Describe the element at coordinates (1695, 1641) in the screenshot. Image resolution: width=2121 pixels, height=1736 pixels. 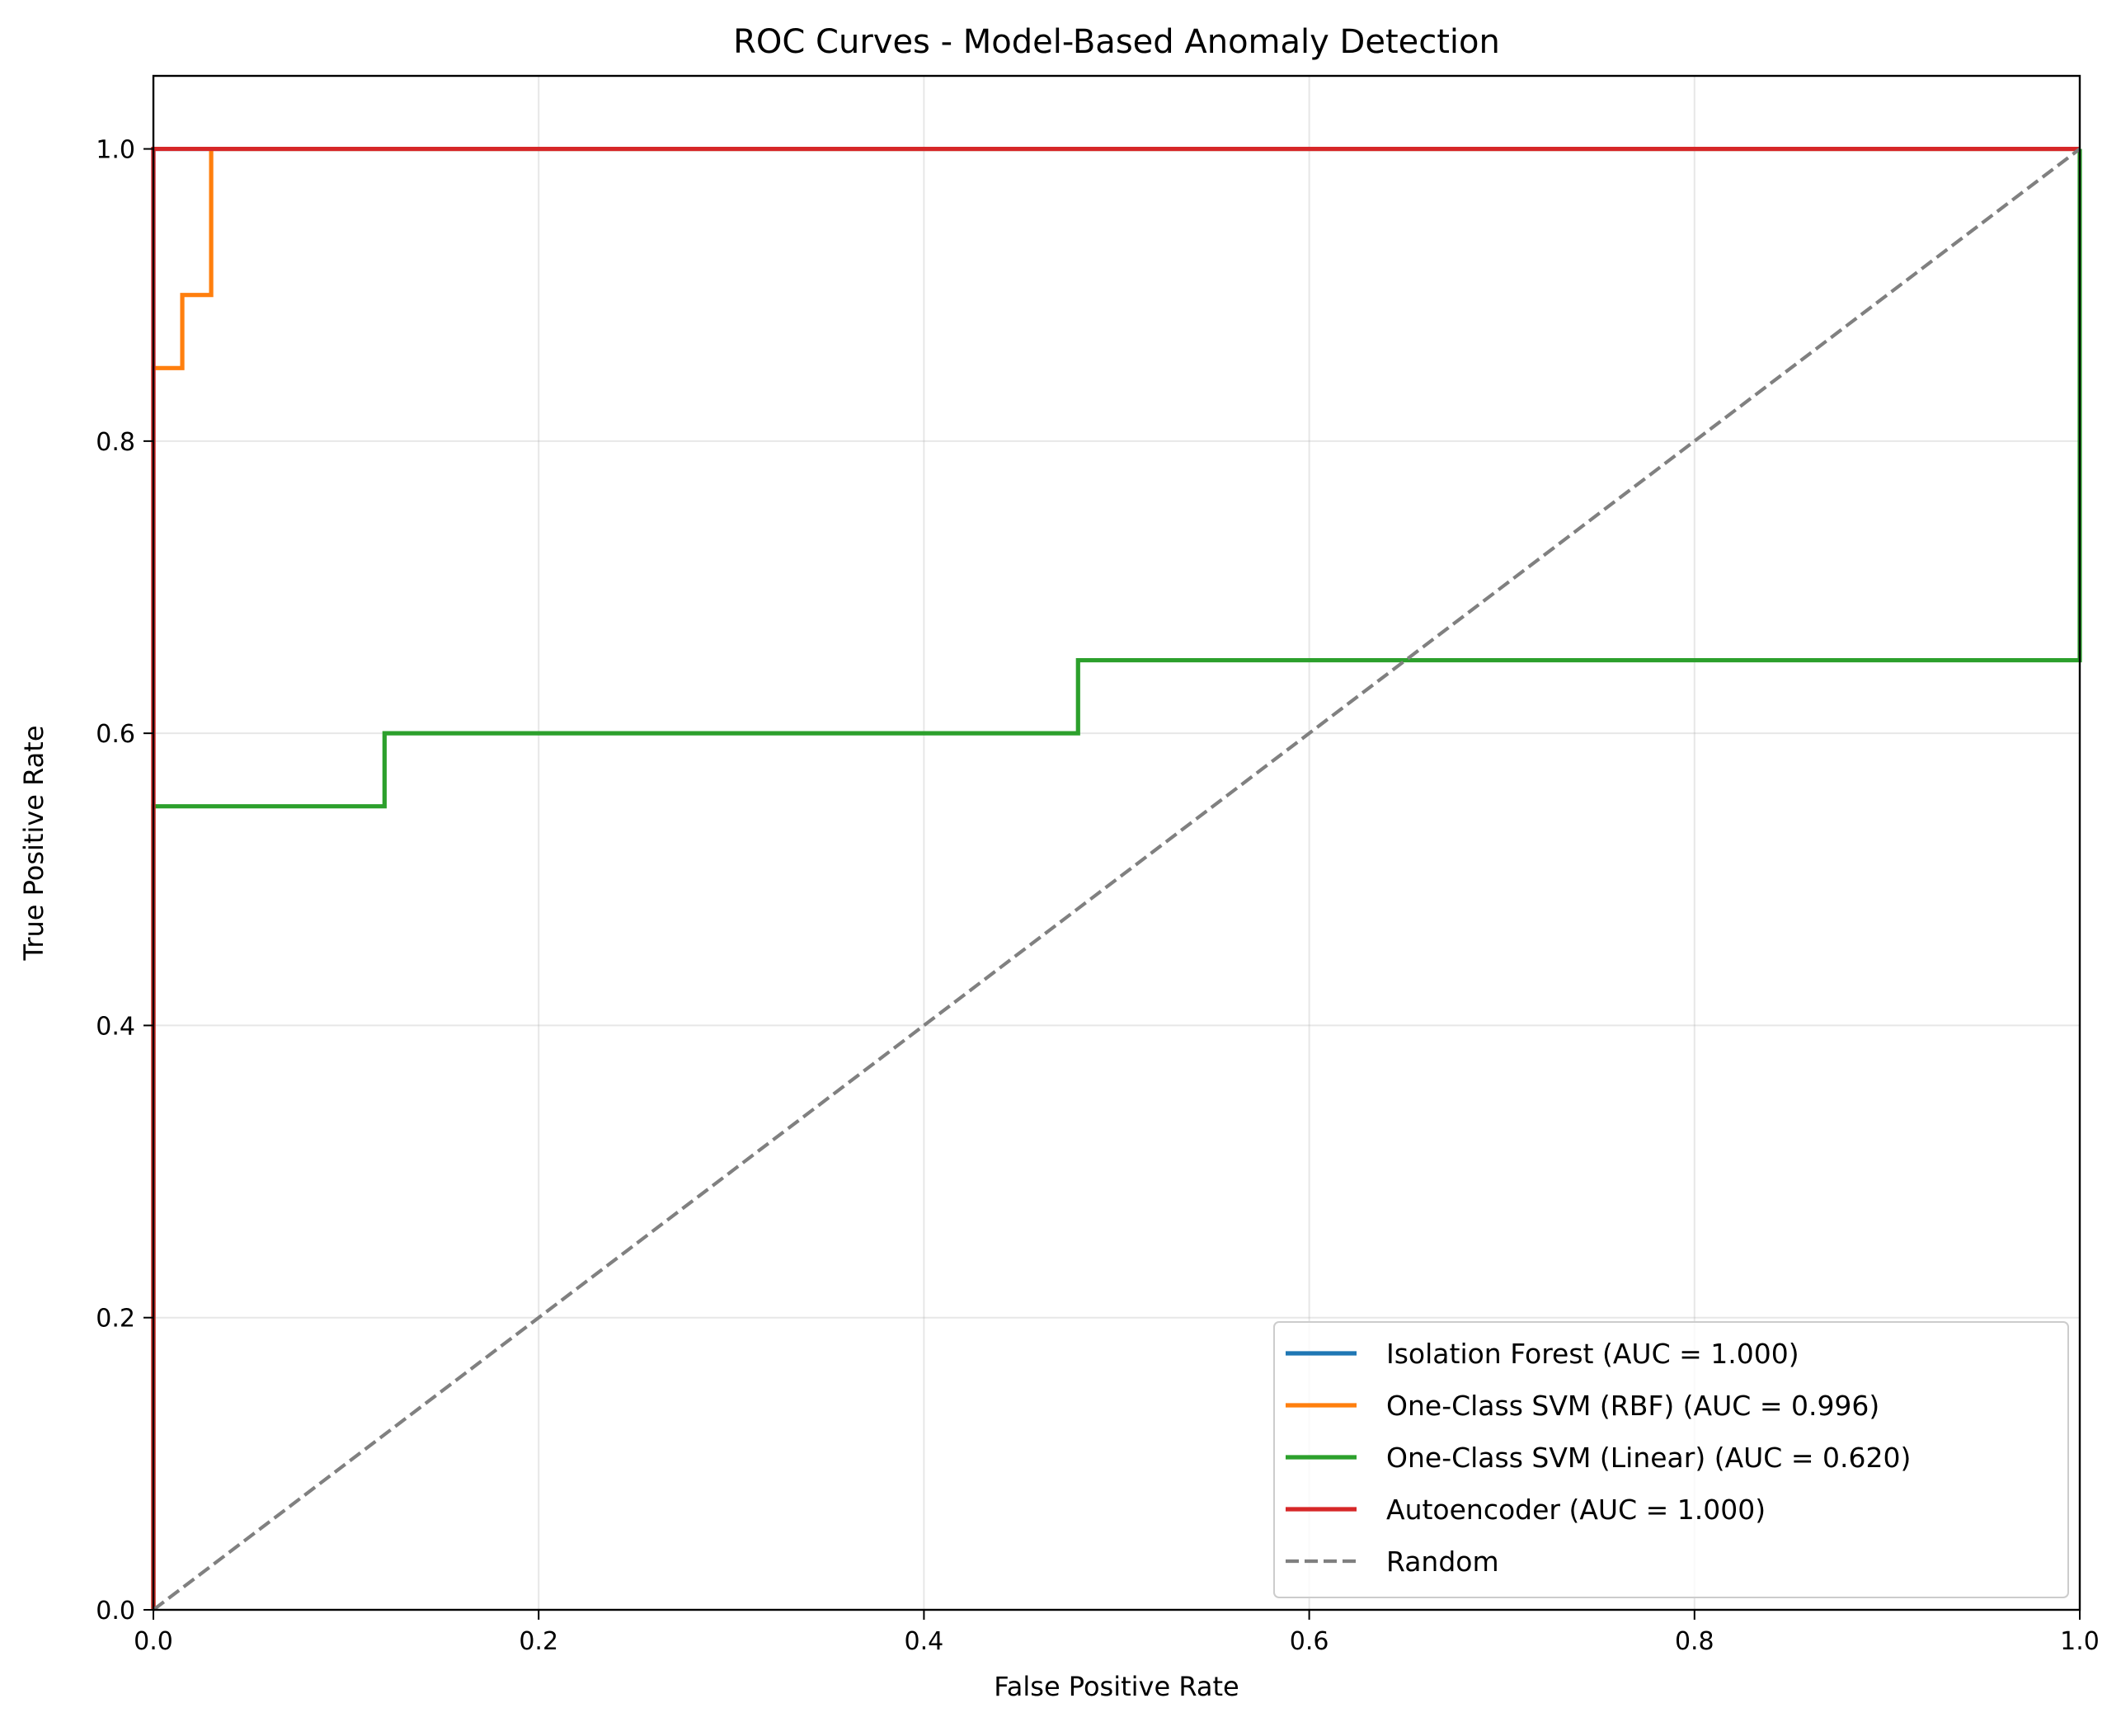
I see `x-tick-label: 0.8` at that location.